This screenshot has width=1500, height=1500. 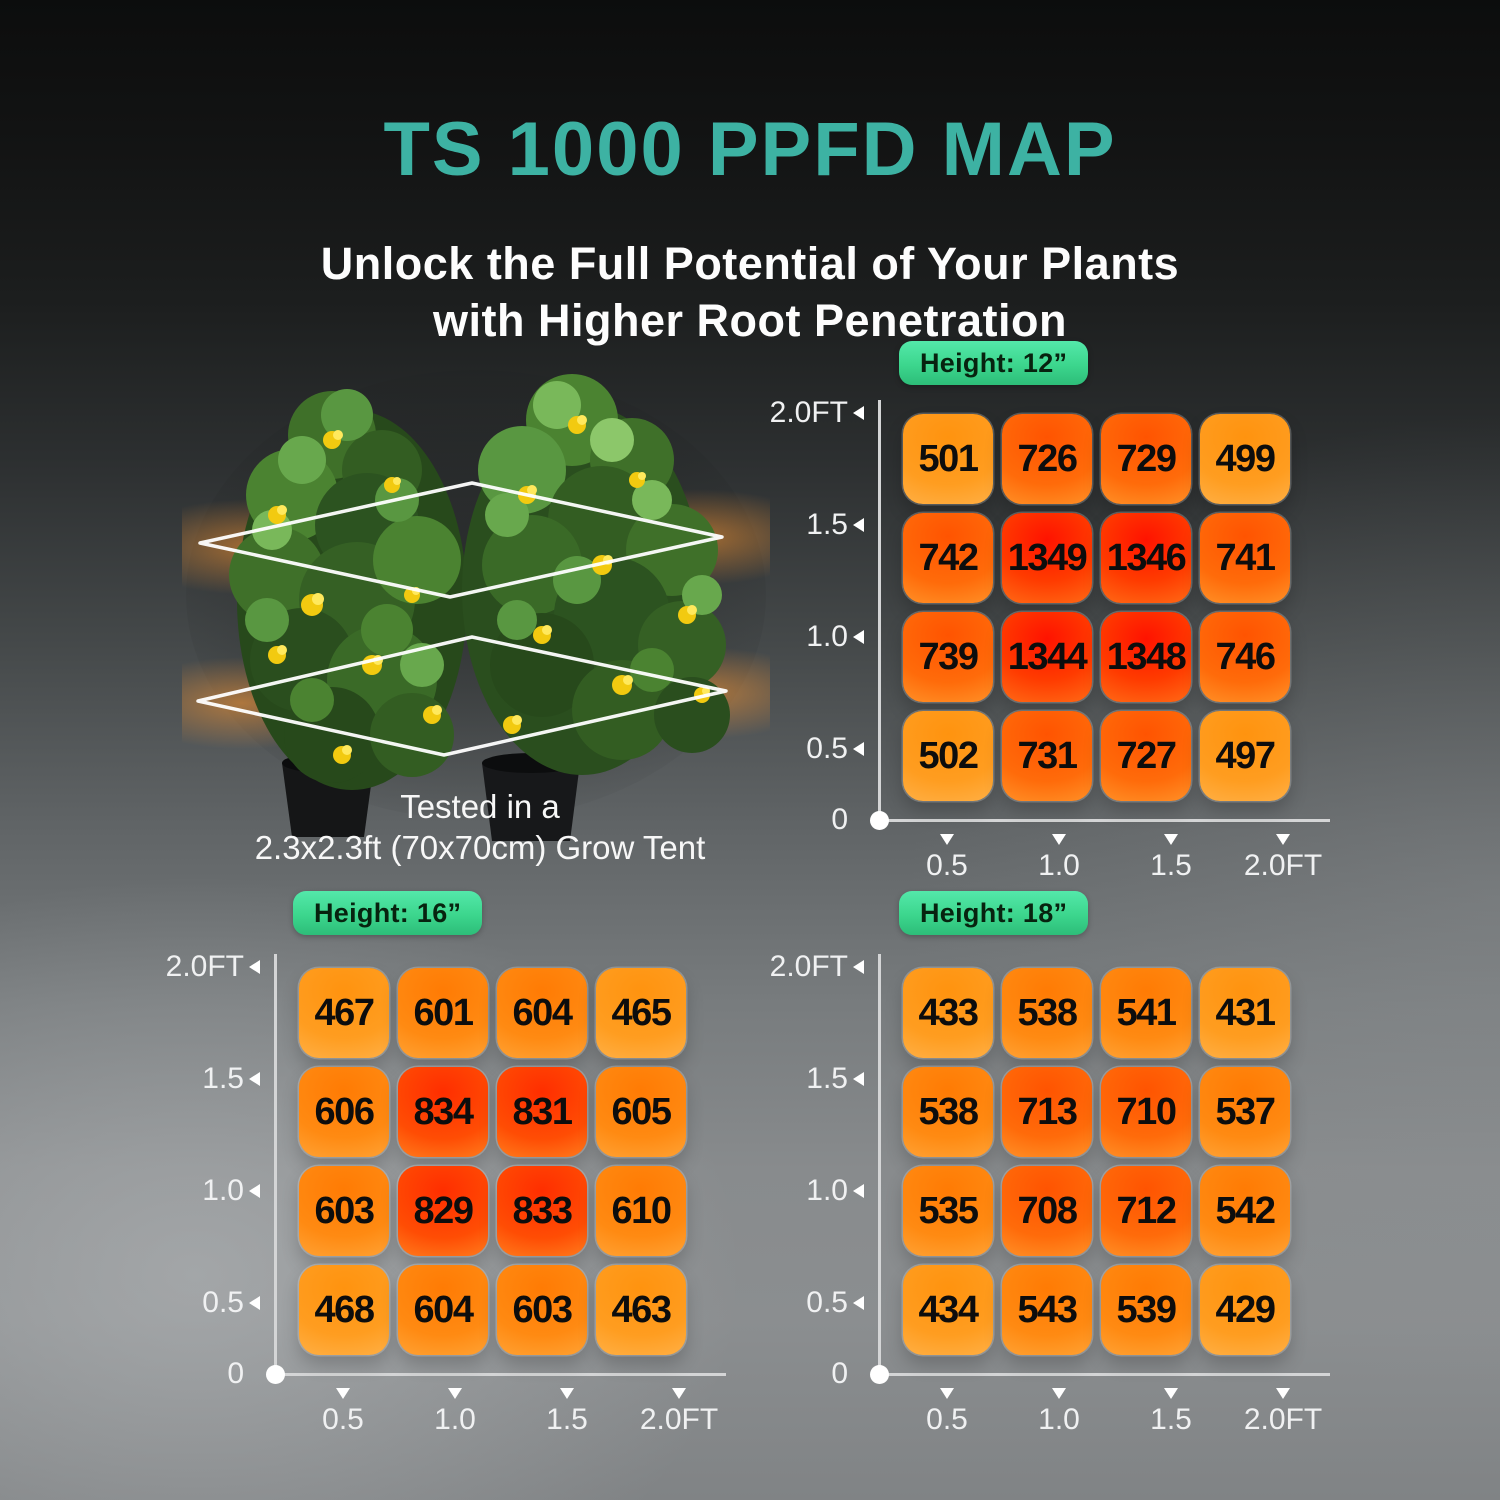 What do you see at coordinates (443, 1112) in the screenshot?
I see `ppfd-tile: 834` at bounding box center [443, 1112].